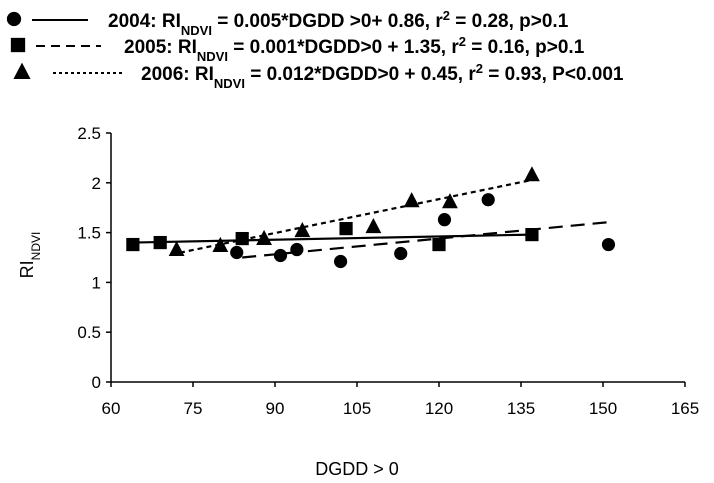 This screenshot has height=483, width=714. What do you see at coordinates (111, 408) in the screenshot?
I see `x-tick-label: 60` at bounding box center [111, 408].